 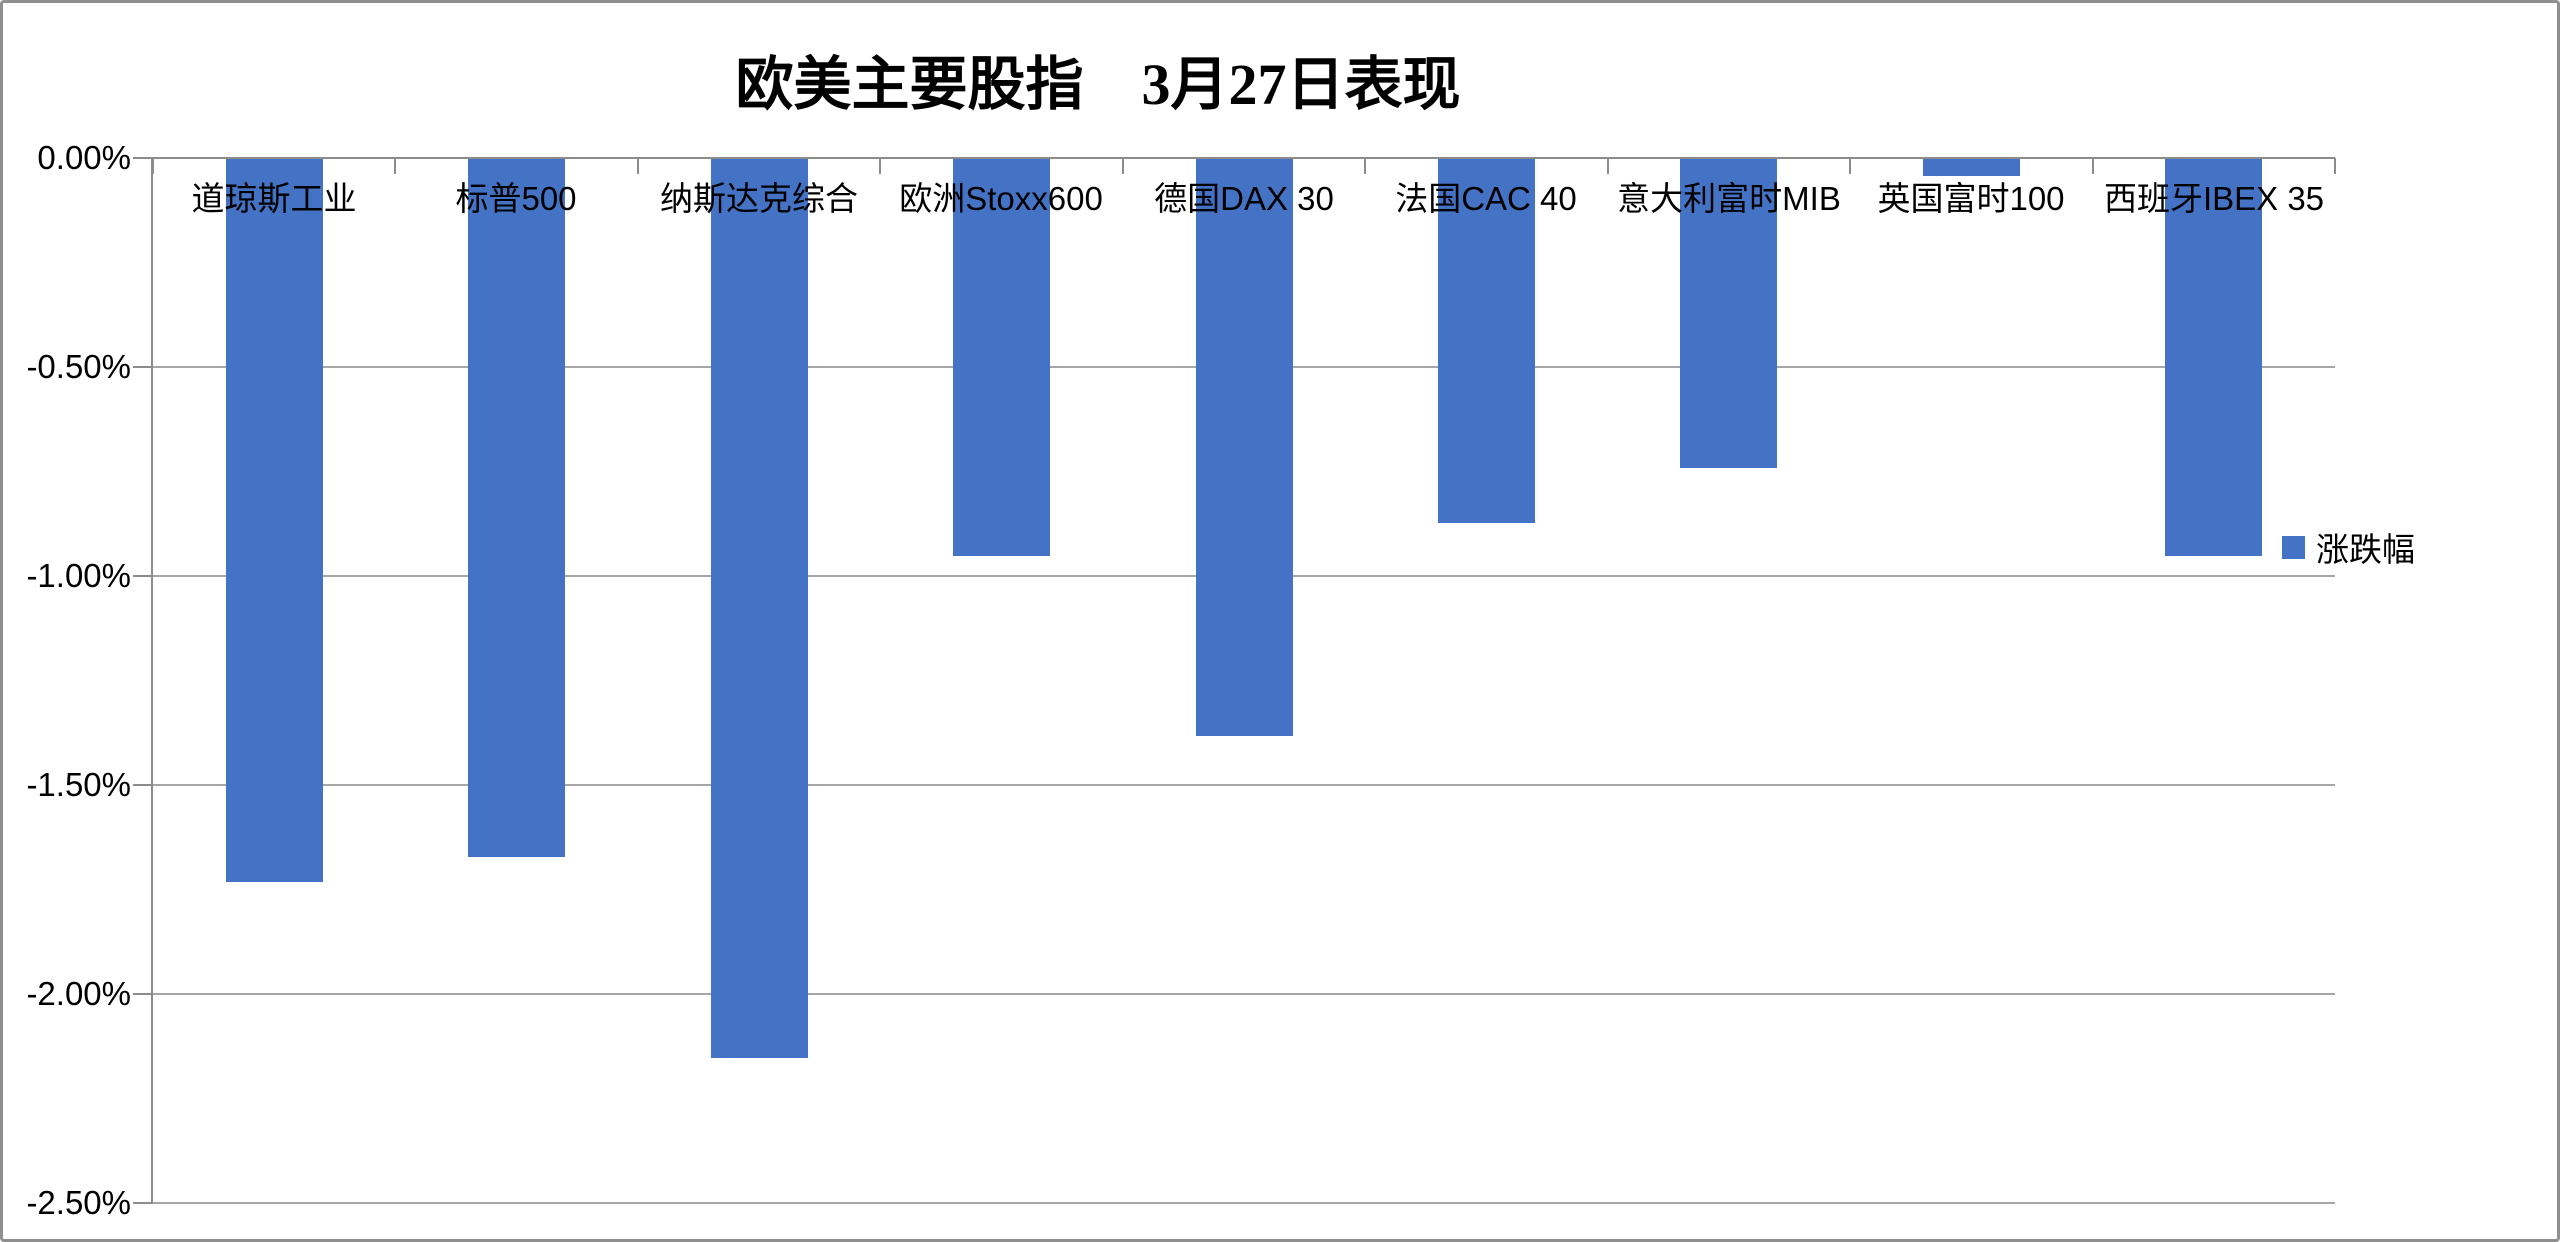 I want to click on category-label: 西班牙IBEX 35, so click(x=2214, y=198).